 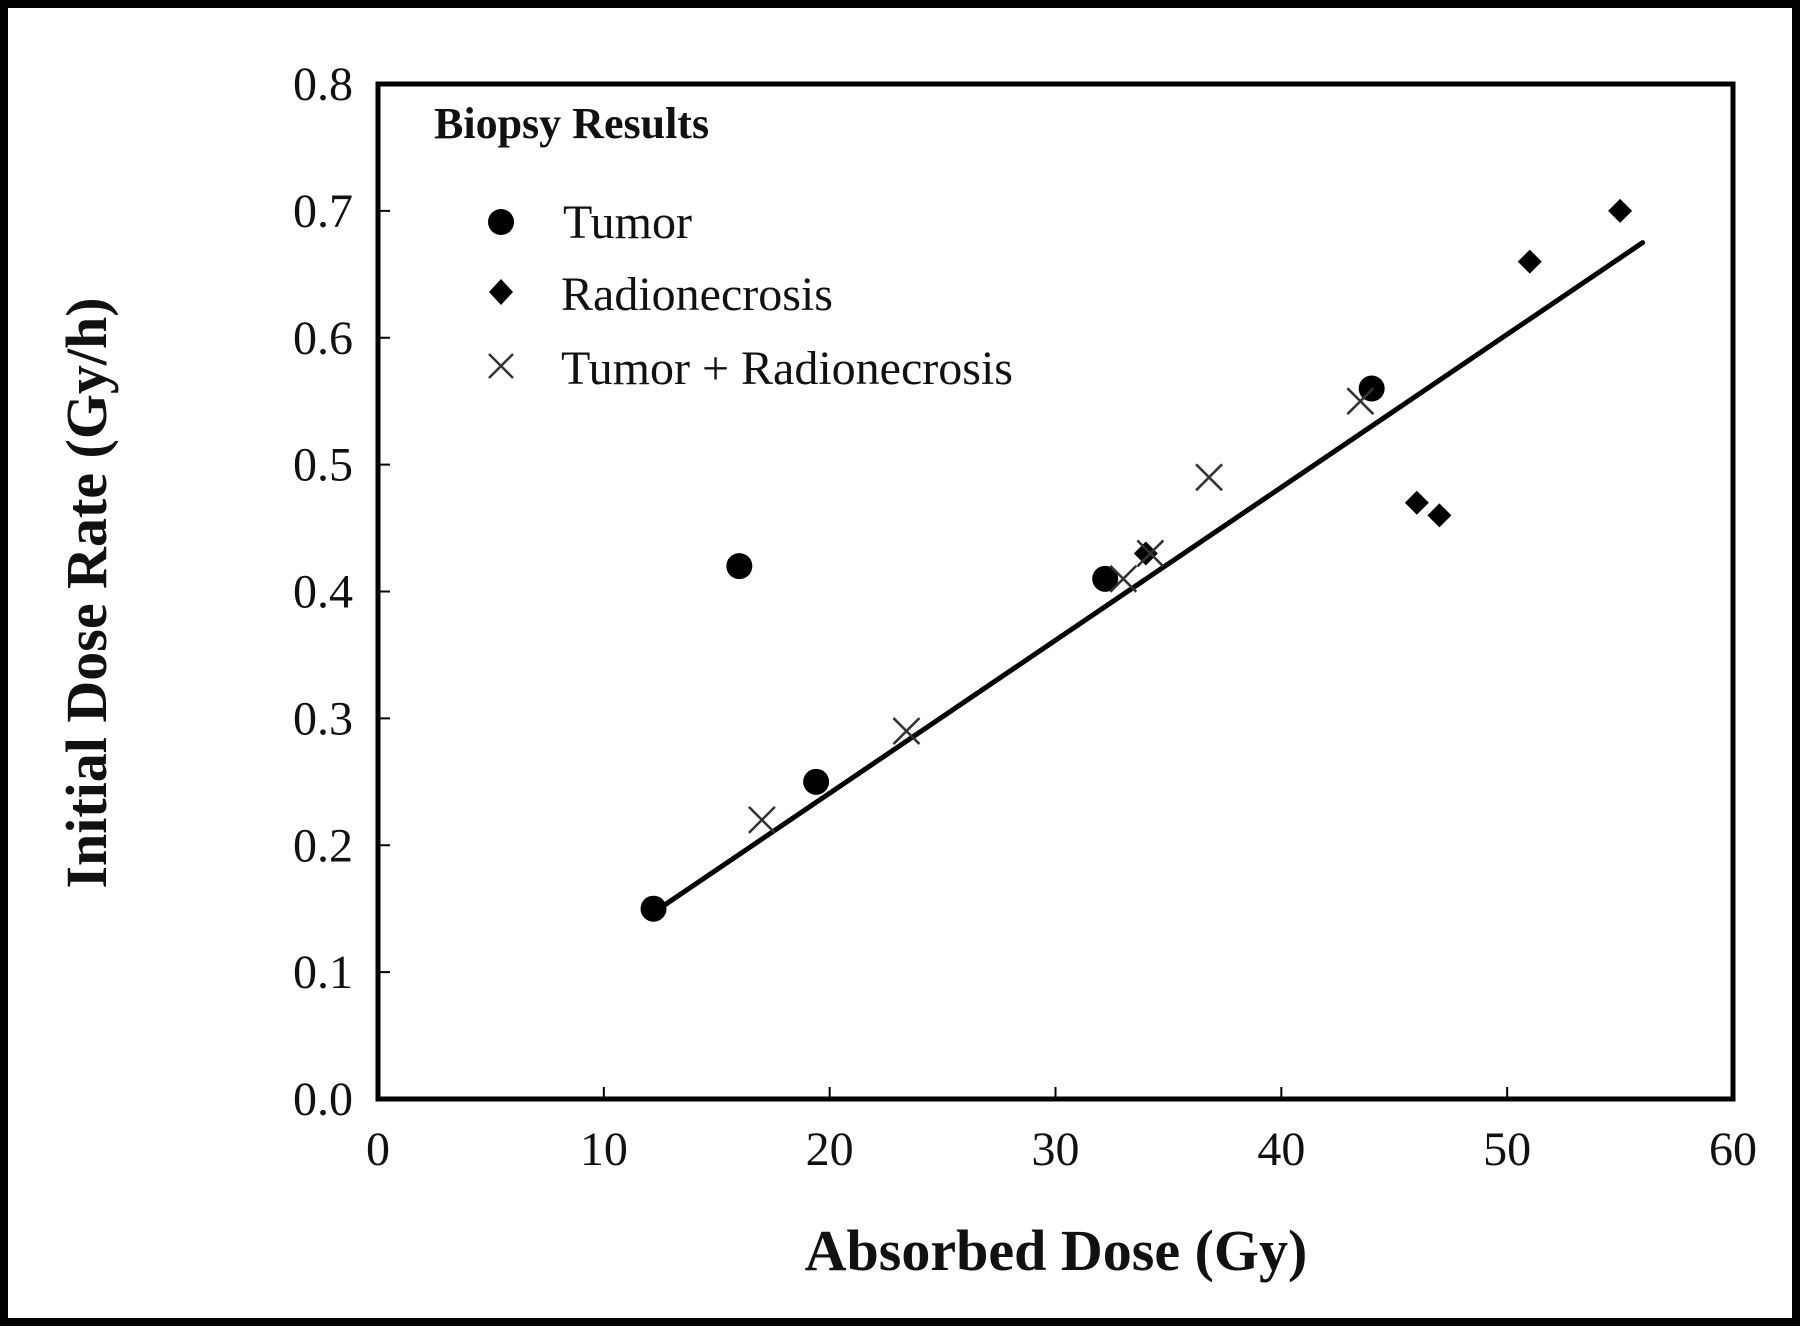 I want to click on x-tick-label: 60, so click(x=1733, y=1149).